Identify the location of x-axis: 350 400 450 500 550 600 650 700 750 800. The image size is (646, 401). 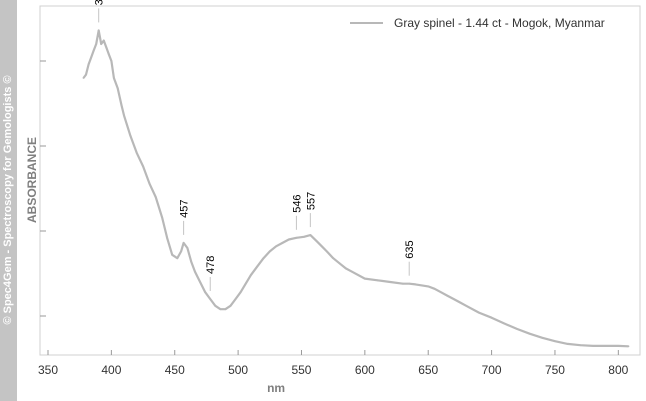
(333, 363).